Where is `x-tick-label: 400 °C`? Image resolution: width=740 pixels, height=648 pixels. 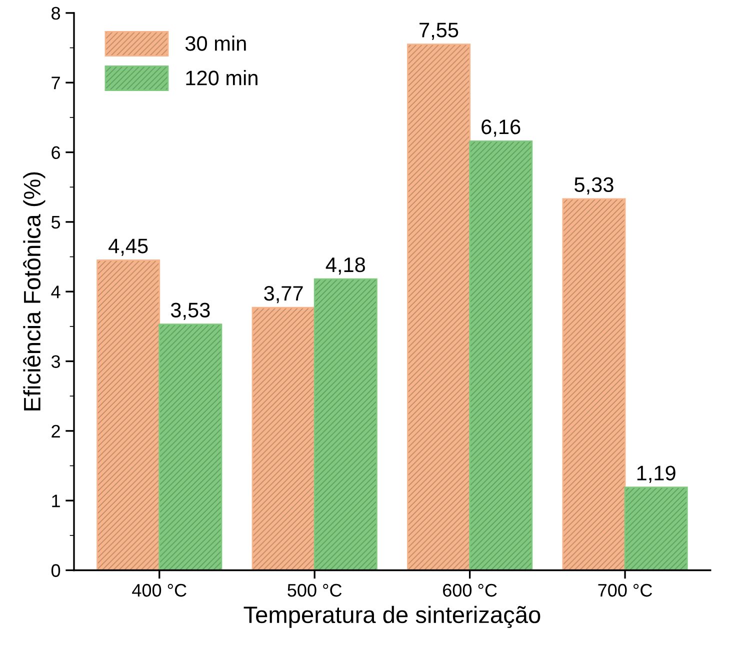 x-tick-label: 400 °C is located at coordinates (159, 590).